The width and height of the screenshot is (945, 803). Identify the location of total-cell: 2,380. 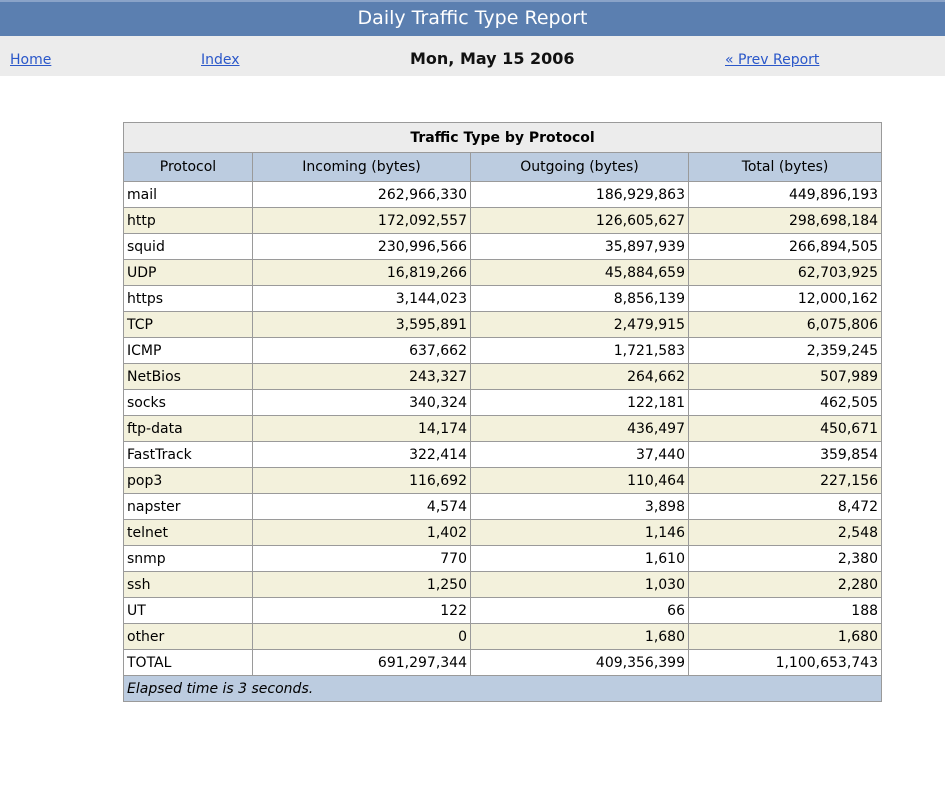
(785, 558).